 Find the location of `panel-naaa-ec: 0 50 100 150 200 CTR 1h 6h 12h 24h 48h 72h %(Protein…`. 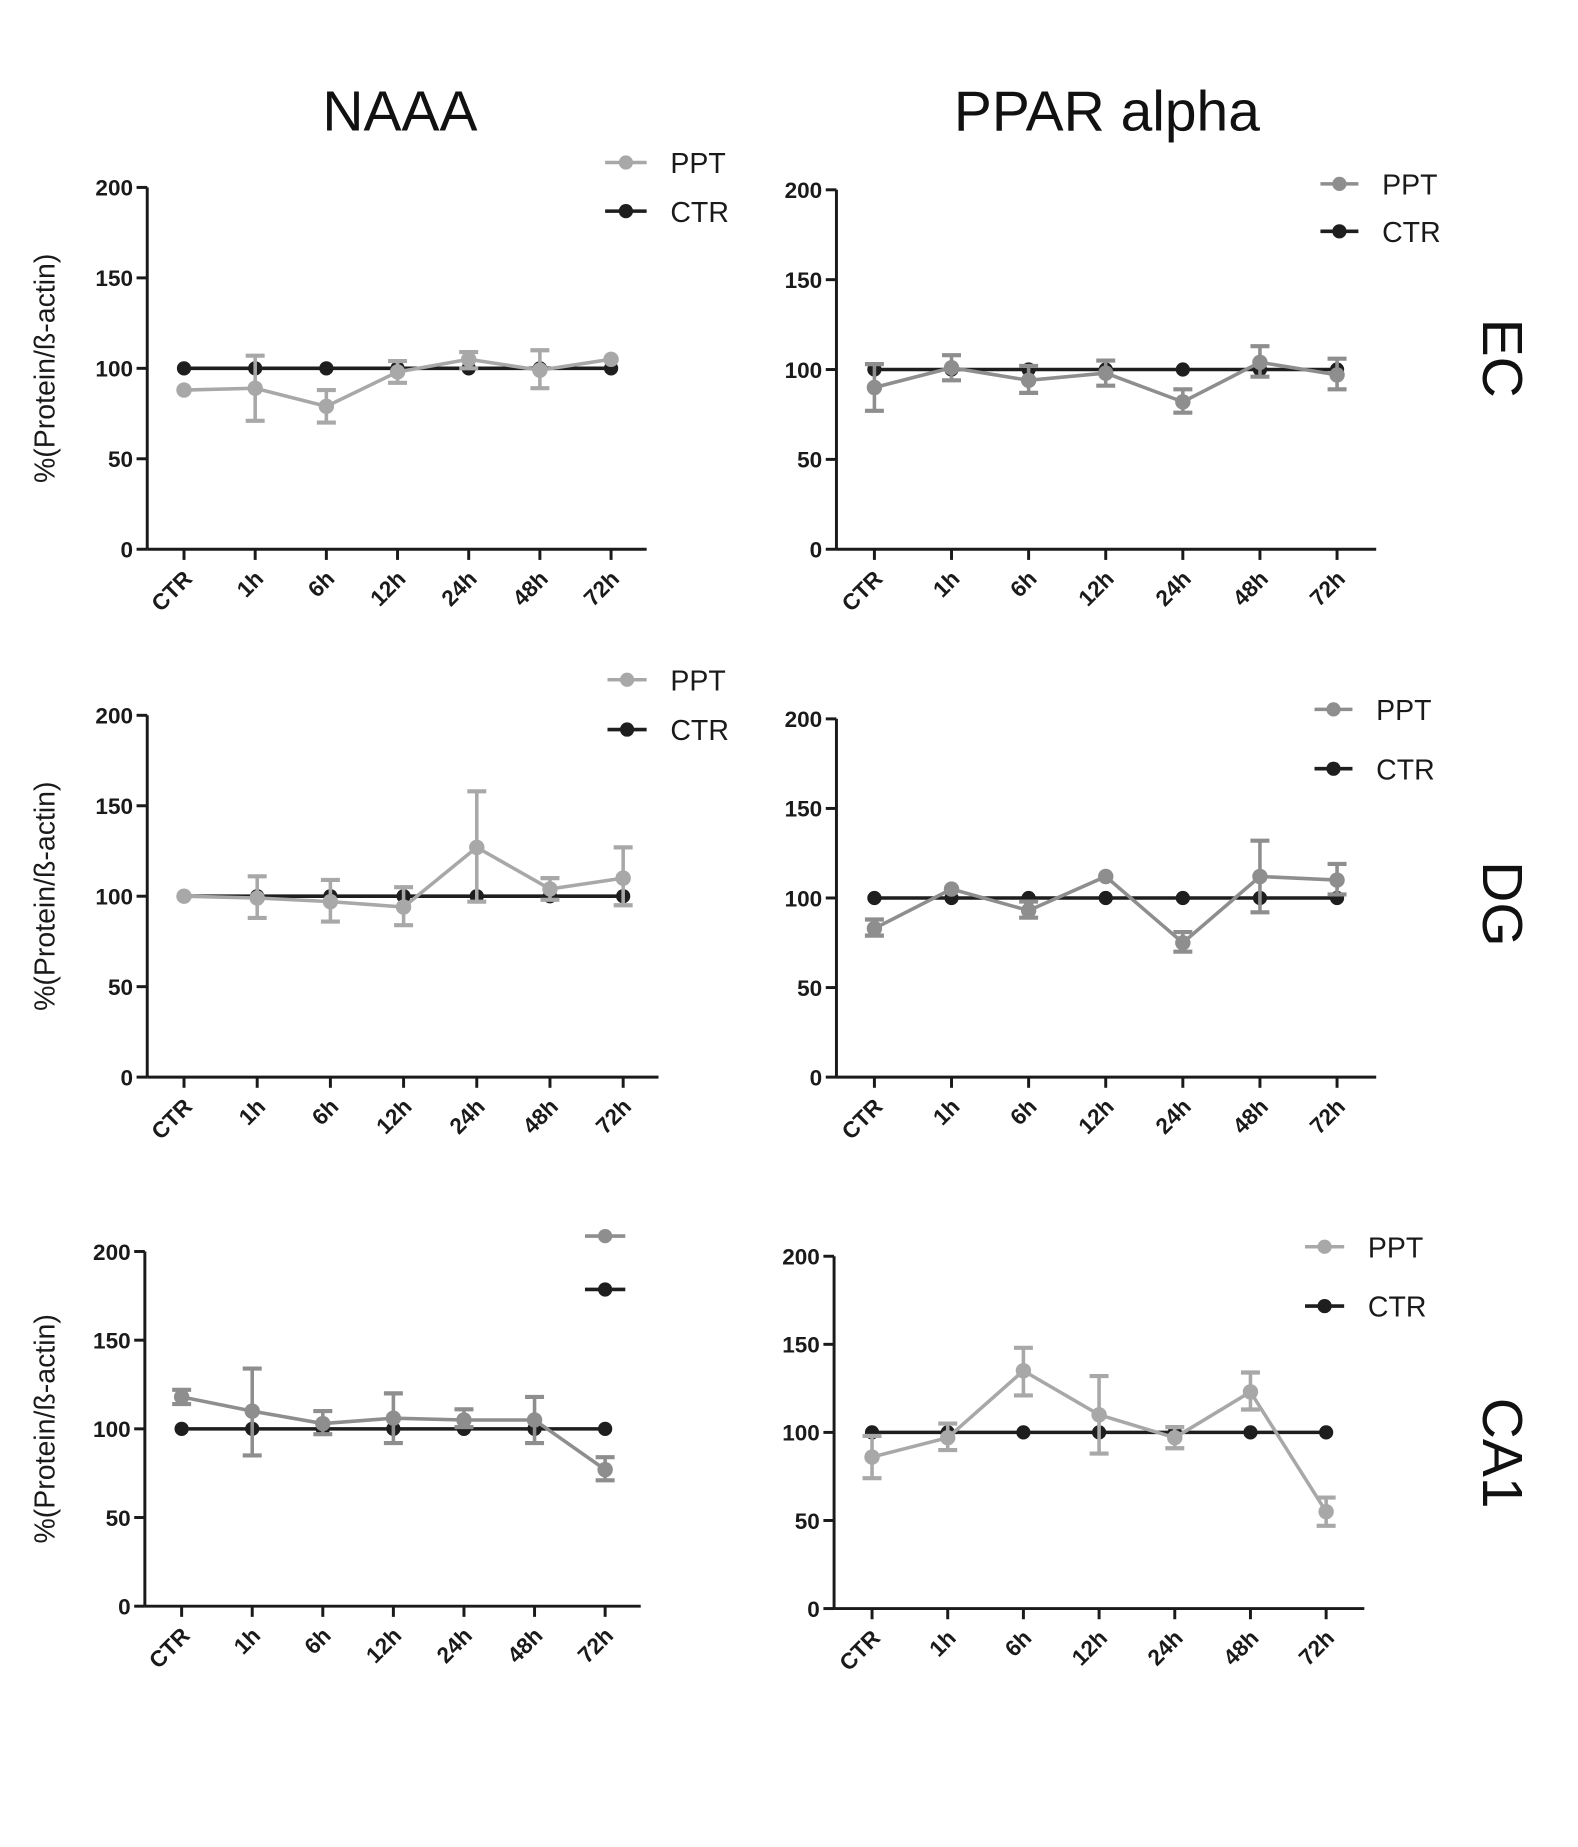

panel-naaa-ec: 0 50 100 150 200 CTR 1h 6h 12h 24h 48h 72h %(Protein… is located at coordinates (379, 382).